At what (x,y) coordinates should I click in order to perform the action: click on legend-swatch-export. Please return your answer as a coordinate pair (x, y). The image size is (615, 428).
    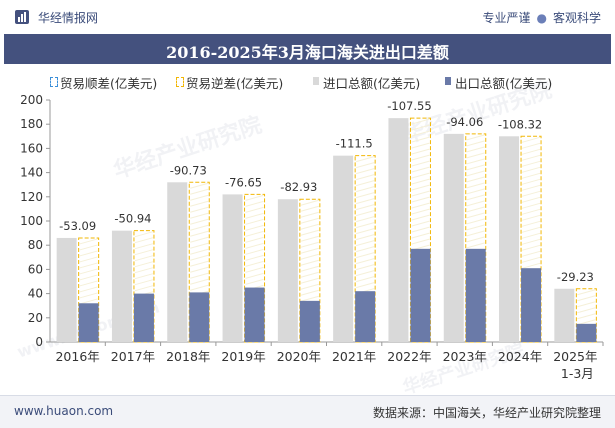
    Looking at the image, I should click on (448, 81).